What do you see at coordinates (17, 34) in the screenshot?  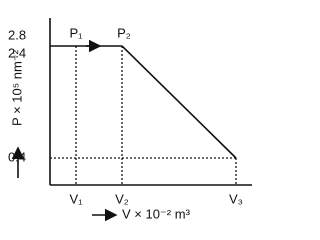 I see `y-tick-label: 2.8` at bounding box center [17, 34].